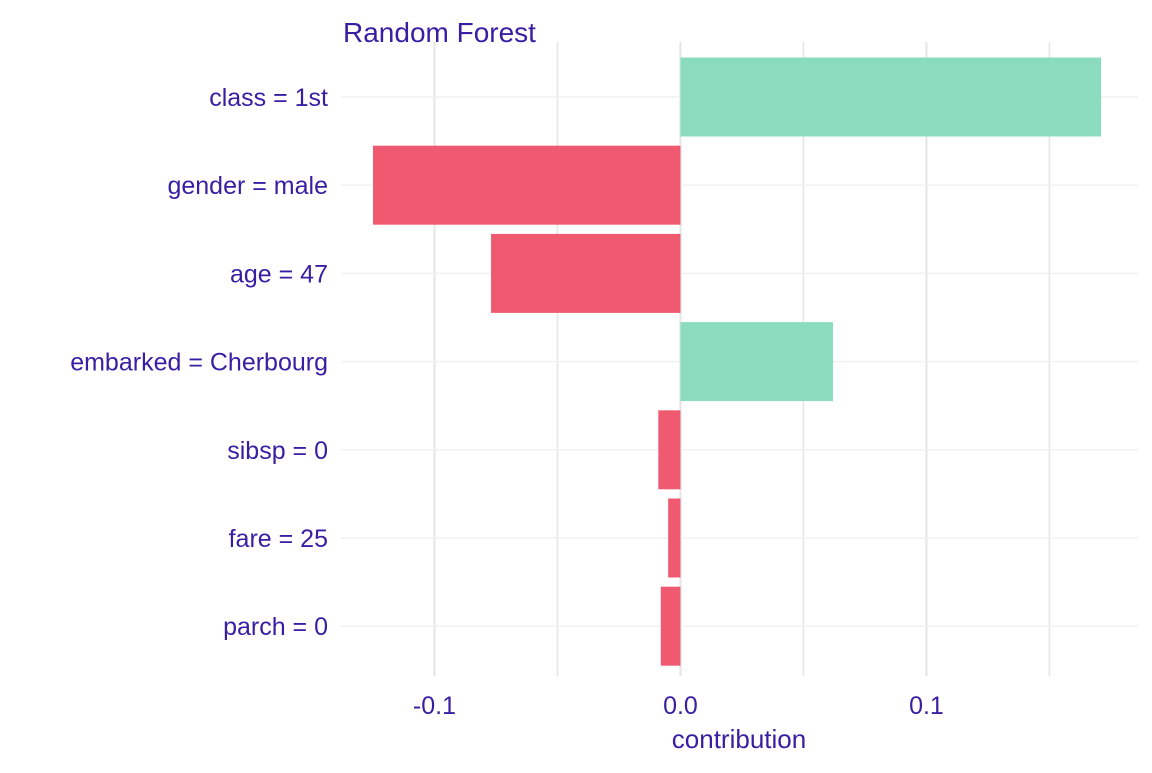  Describe the element at coordinates (739, 739) in the screenshot. I see `x-axis-title: contribution` at that location.